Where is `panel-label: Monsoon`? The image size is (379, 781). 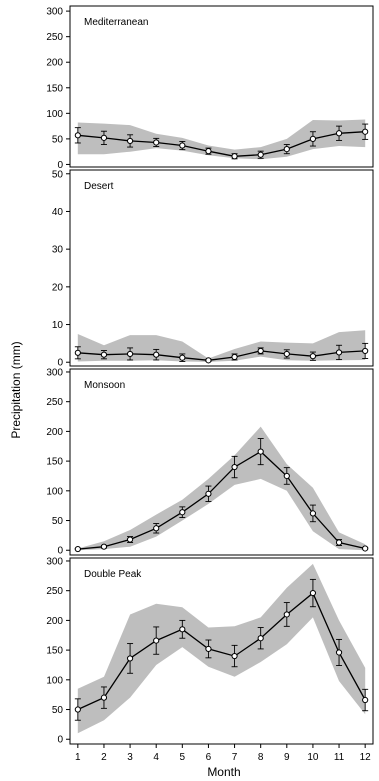
panel-label: Monsoon is located at coordinates (104, 385).